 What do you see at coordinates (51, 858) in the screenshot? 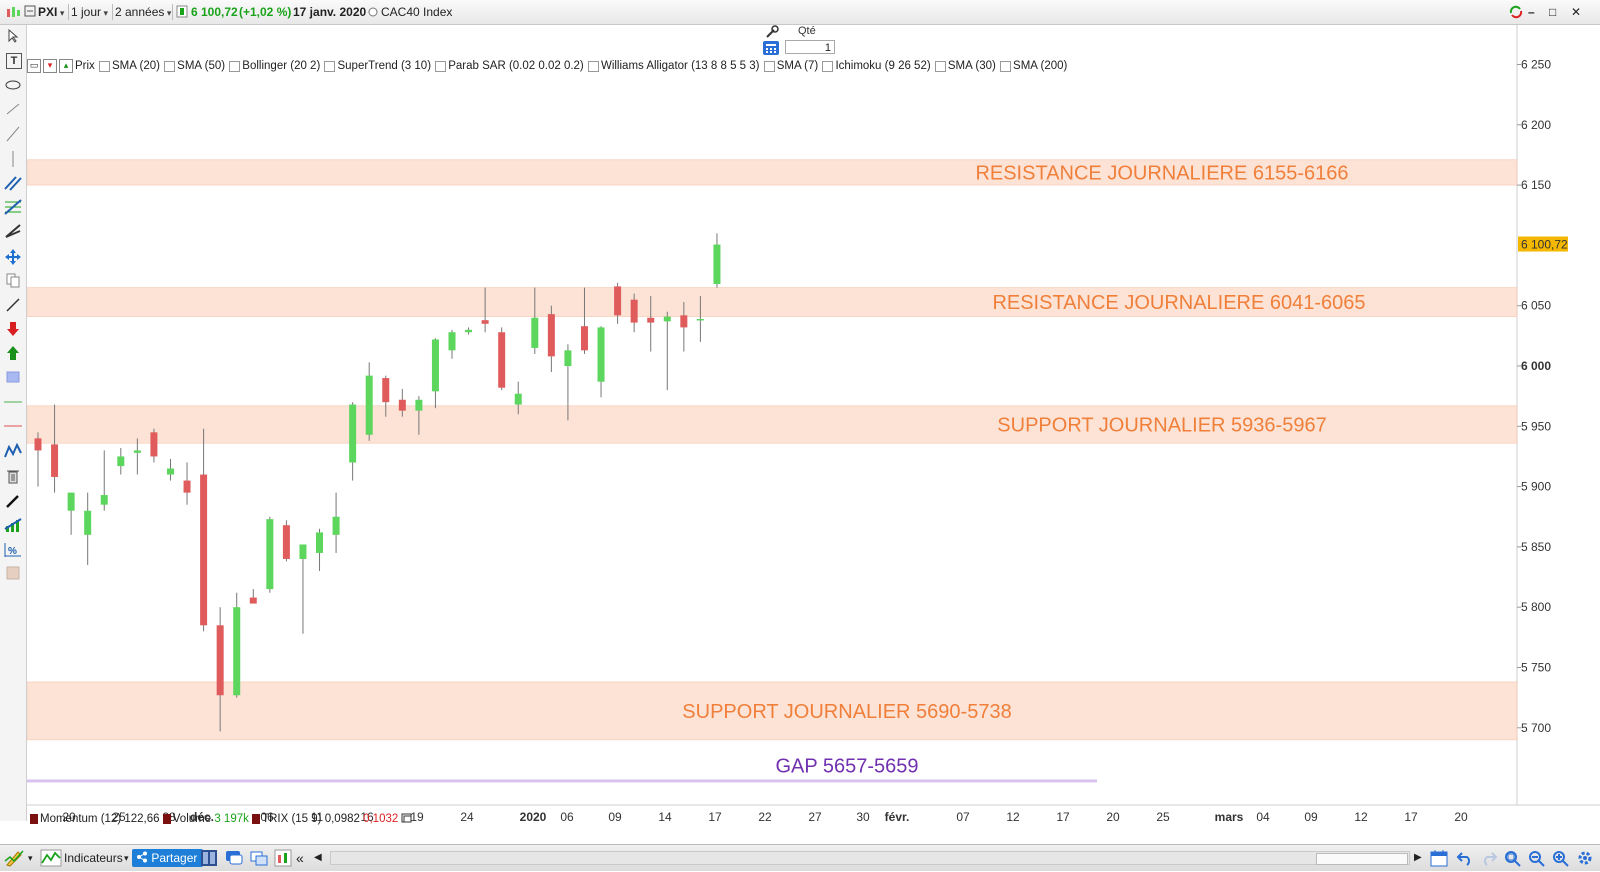
I see `indicators-icon` at bounding box center [51, 858].